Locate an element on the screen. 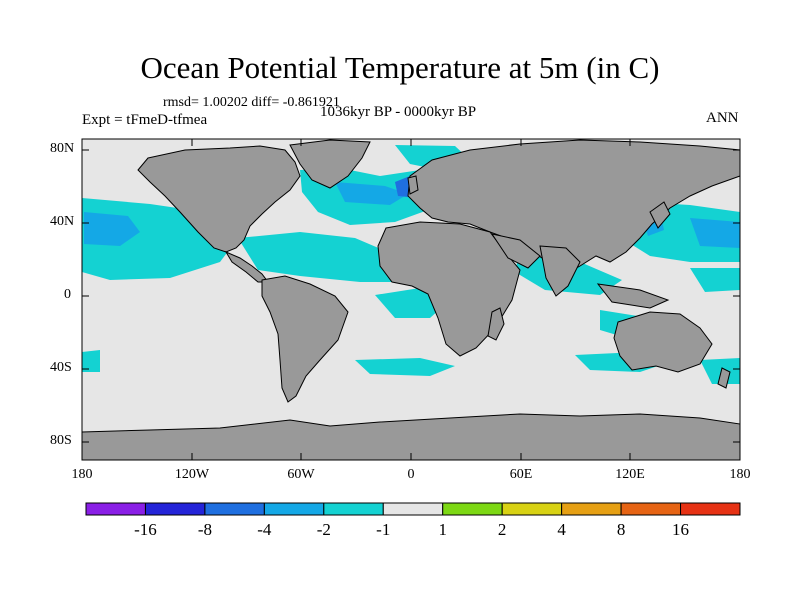 The height and width of the screenshot is (600, 800). x-tick-label: 60E is located at coordinates (521, 474).